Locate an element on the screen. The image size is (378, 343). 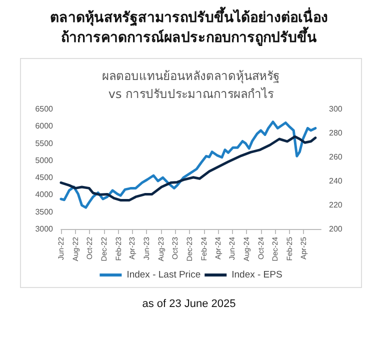
y2-tick-label: 280 is located at coordinates (336, 133).